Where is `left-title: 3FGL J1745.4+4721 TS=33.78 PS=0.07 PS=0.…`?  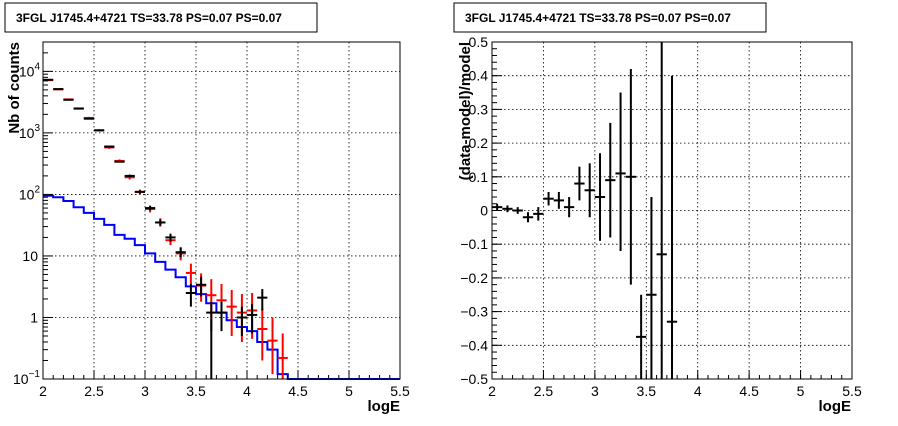 left-title: 3FGL J1745.4+4721 TS=33.78 PS=0.07 PS=0.… is located at coordinates (149, 18).